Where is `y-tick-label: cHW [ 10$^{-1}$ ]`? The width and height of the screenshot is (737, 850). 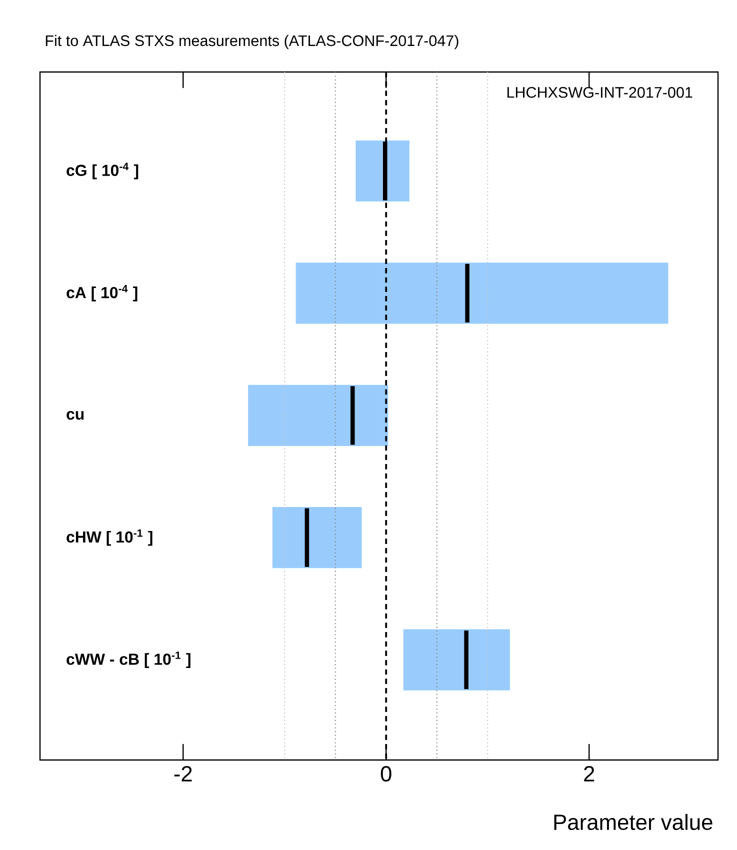
y-tick-label: cHW [ 10$^{-1}$ ] is located at coordinates (109, 537).